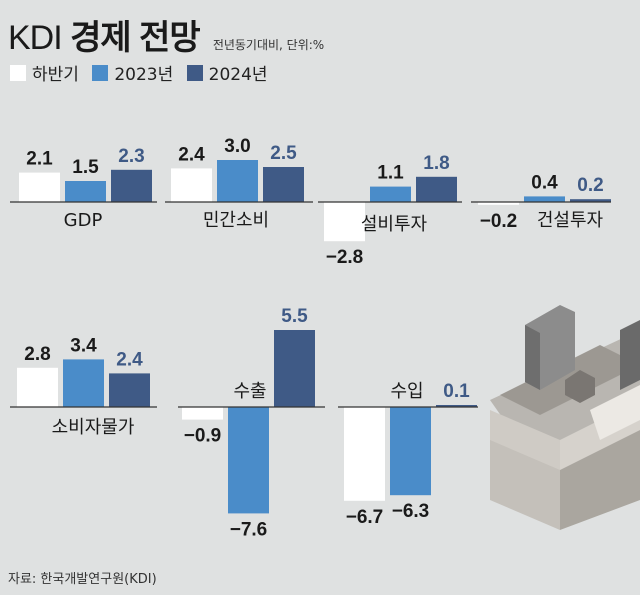 The image size is (640, 595). I want to click on data-label-2-0: −2.8, so click(345, 257).